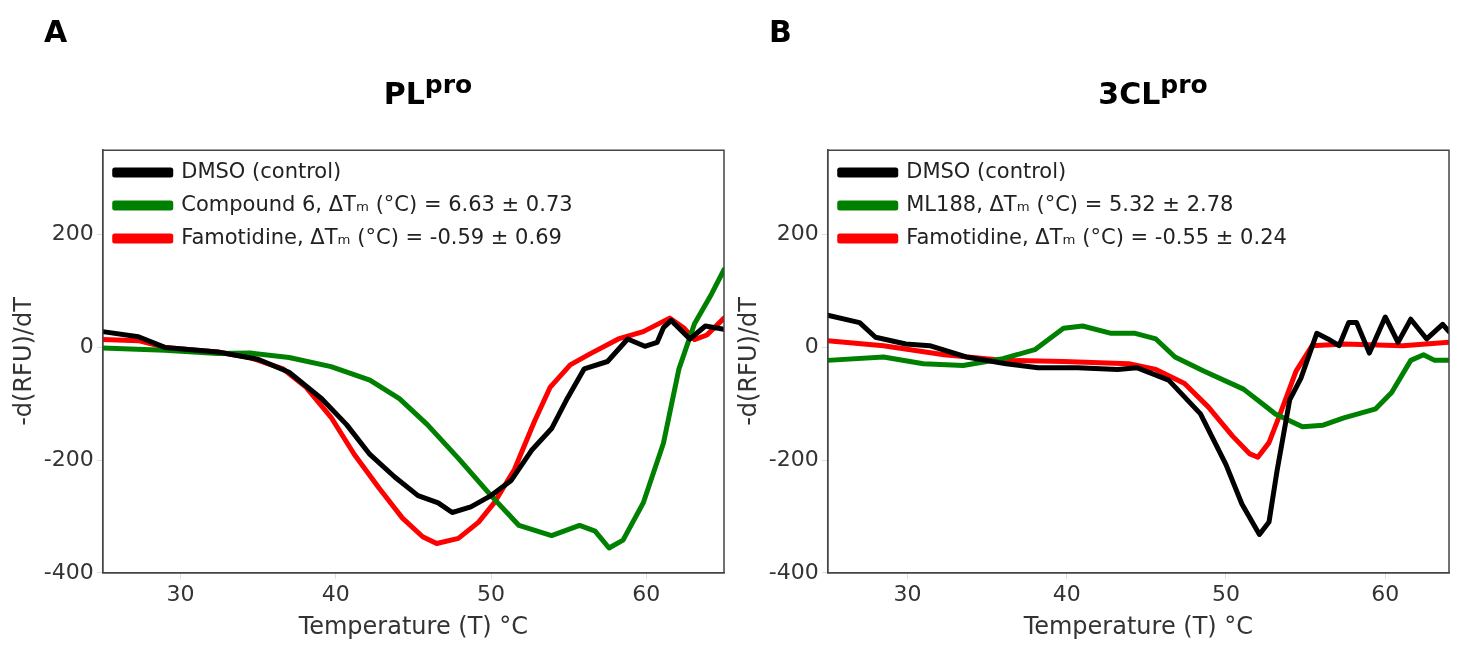 The image size is (1474, 652). Describe the element at coordinates (428, 90) in the screenshot. I see `chart-title: PL$^{pro}$` at that location.